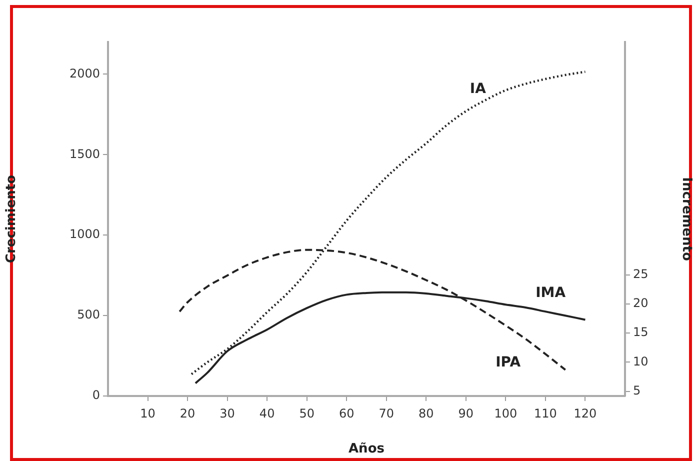  Describe the element at coordinates (506, 413) in the screenshot. I see `x-tick-label: 100` at that location.